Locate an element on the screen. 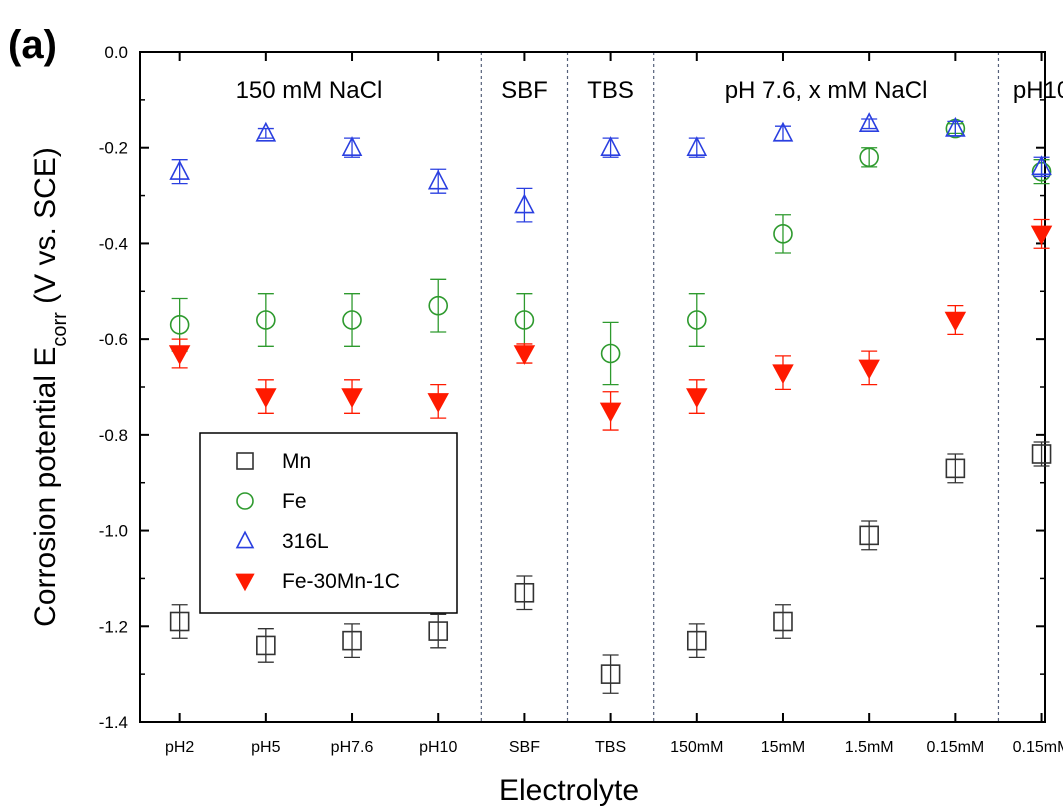  group-labels: 150 mM NaCl SBF TBS pH 7.6, x mM NaCl pH10 is located at coordinates (649, 90).